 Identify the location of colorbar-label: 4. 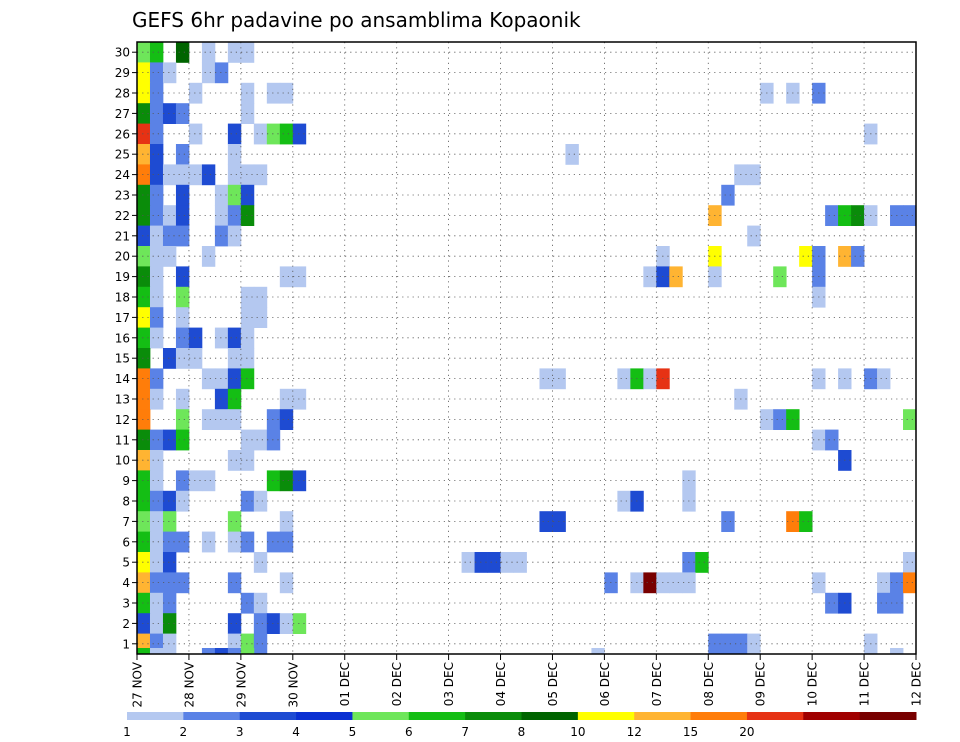
(296, 732).